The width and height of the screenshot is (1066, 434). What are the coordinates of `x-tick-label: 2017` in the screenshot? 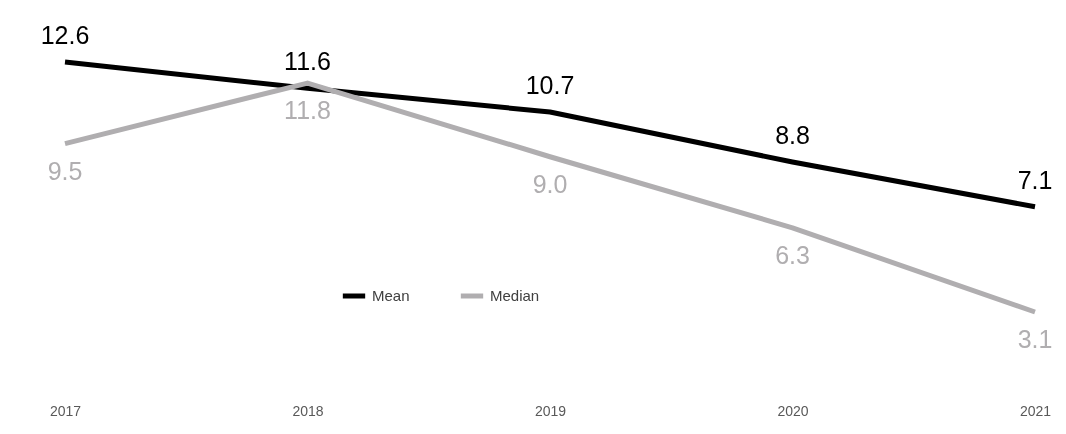 It's located at (65, 410).